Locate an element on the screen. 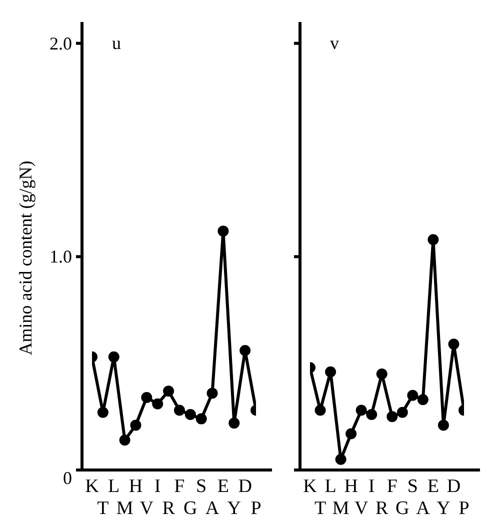 This screenshot has height=524, width=490. y-tick-label: 0 is located at coordinates (67, 478).